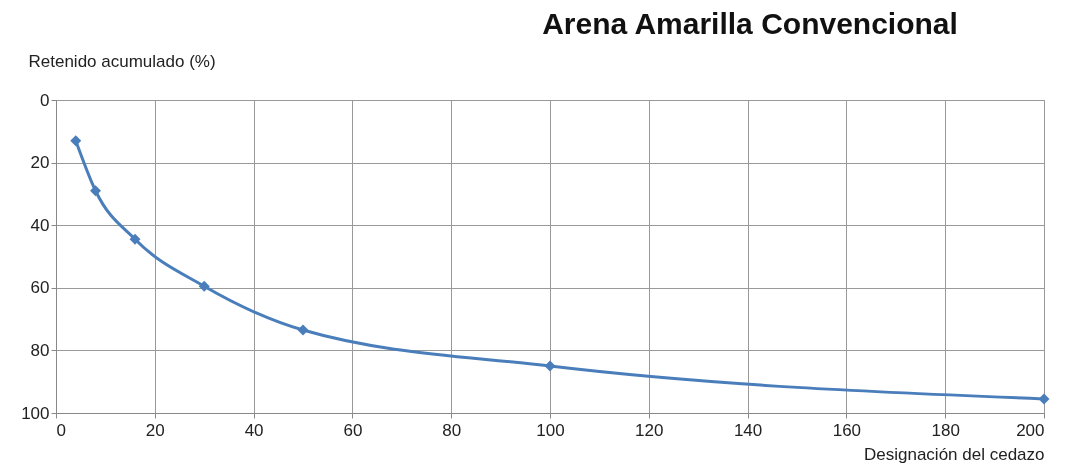 This screenshot has height=475, width=1078. What do you see at coordinates (40, 163) in the screenshot?
I see `y-tick-label: 20` at bounding box center [40, 163].